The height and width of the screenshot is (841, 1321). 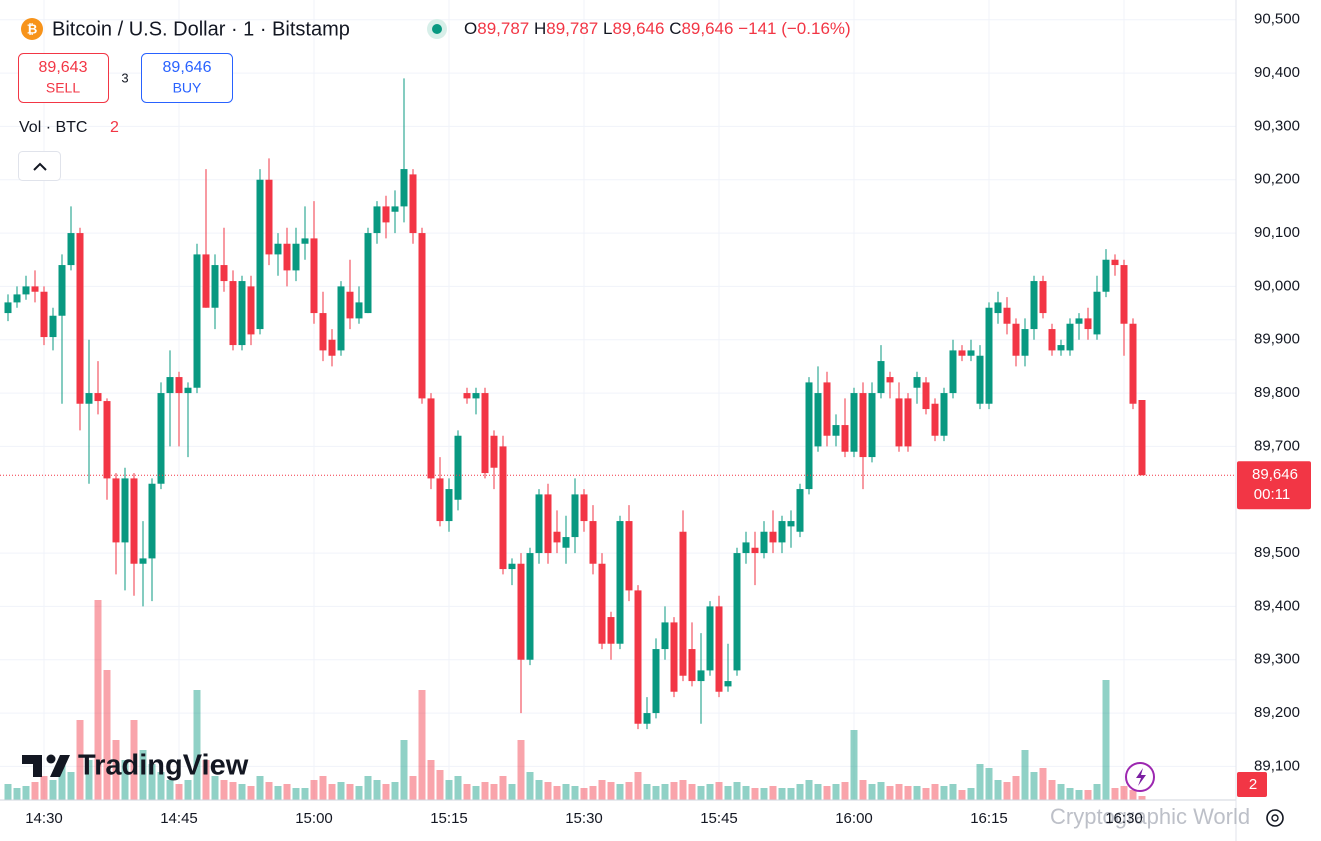 I want to click on ohlc-key: L, so click(x=607, y=28).